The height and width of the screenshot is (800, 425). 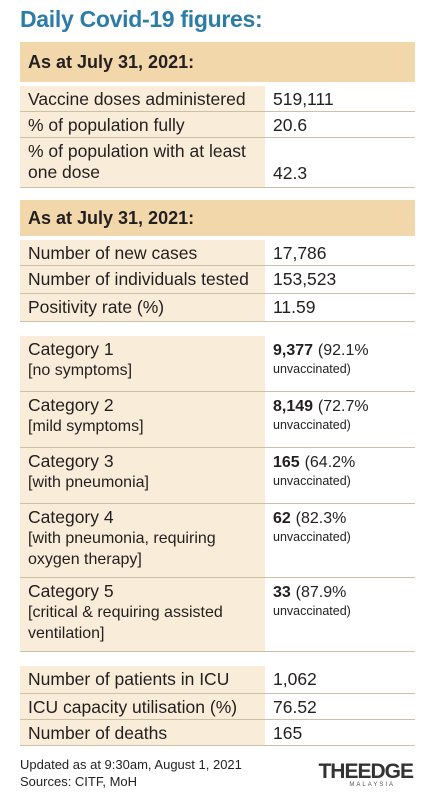 What do you see at coordinates (343, 406) in the screenshot?
I see `unvaccinated-share: (72.7%` at bounding box center [343, 406].